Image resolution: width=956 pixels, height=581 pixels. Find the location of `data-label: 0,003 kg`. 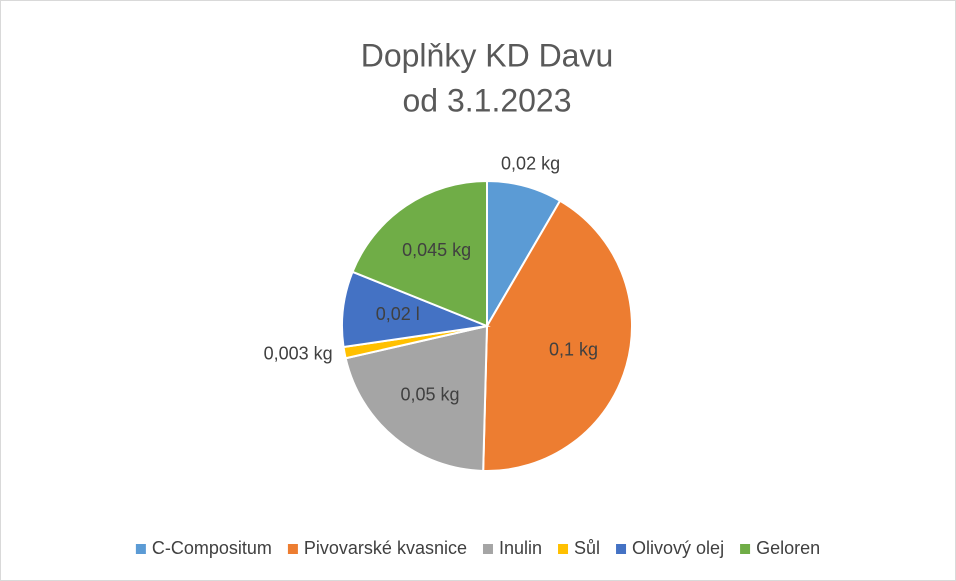

data-label: 0,003 kg is located at coordinates (298, 354).